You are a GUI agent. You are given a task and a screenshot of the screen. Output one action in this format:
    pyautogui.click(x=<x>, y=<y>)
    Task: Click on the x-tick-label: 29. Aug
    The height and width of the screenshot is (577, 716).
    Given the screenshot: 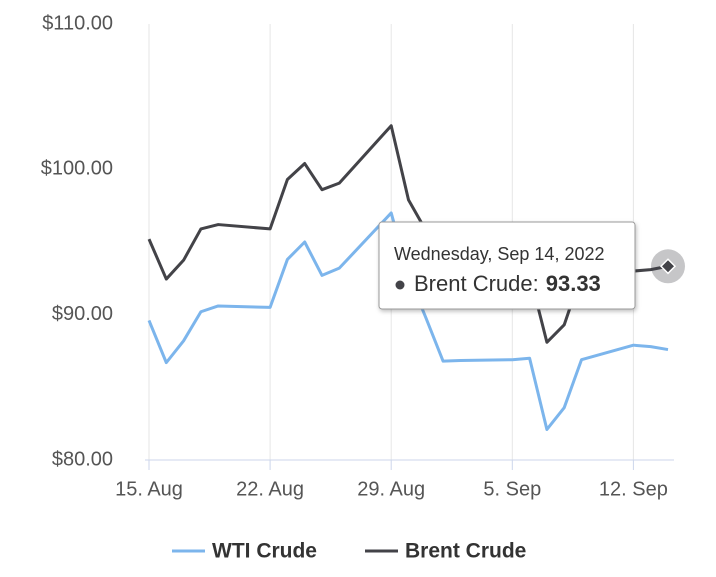 What is the action you would take?
    pyautogui.click(x=391, y=489)
    